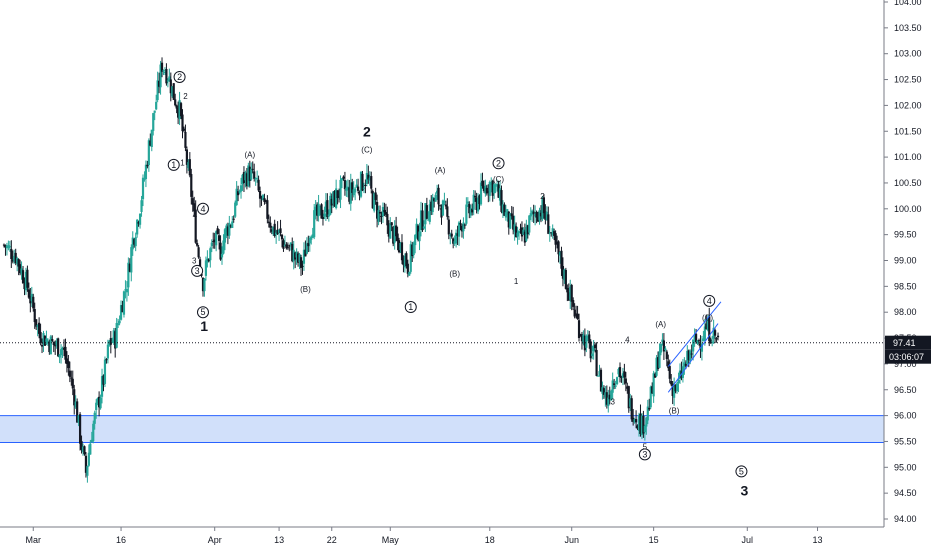 The image size is (932, 555). I want to click on price-tick-label: 100.50, so click(908, 183).